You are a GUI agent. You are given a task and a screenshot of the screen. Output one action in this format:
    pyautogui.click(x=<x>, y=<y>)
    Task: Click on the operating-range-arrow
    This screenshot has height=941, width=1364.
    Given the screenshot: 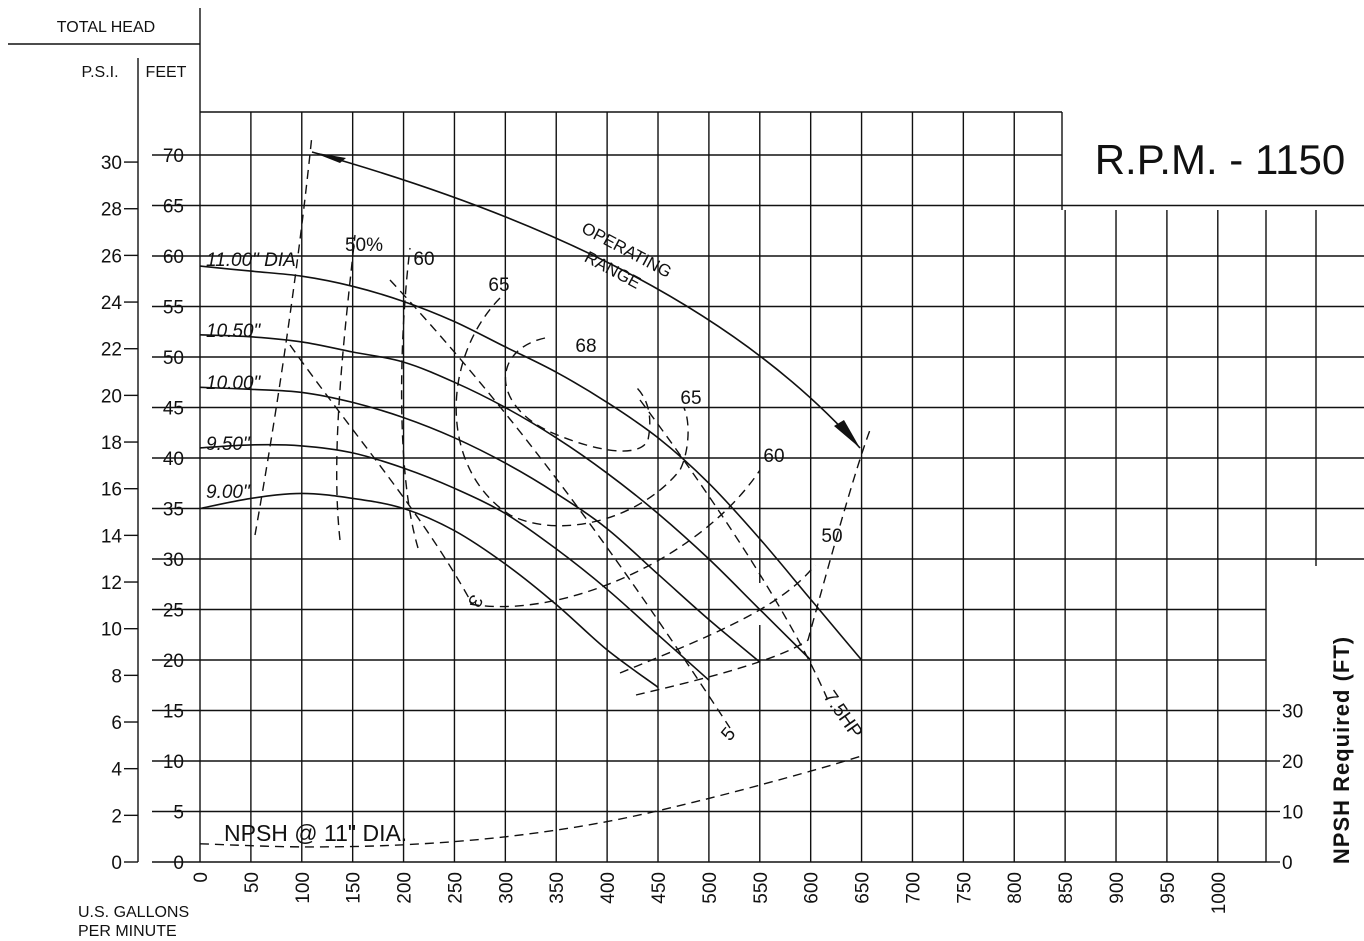 What is the action you would take?
    pyautogui.click(x=586, y=300)
    